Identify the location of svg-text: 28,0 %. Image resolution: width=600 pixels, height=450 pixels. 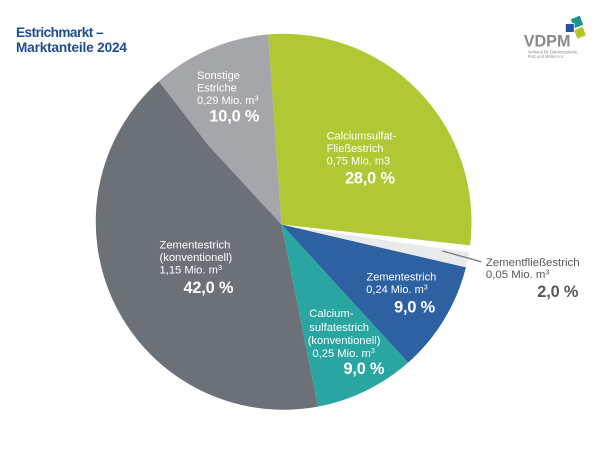
(370, 179).